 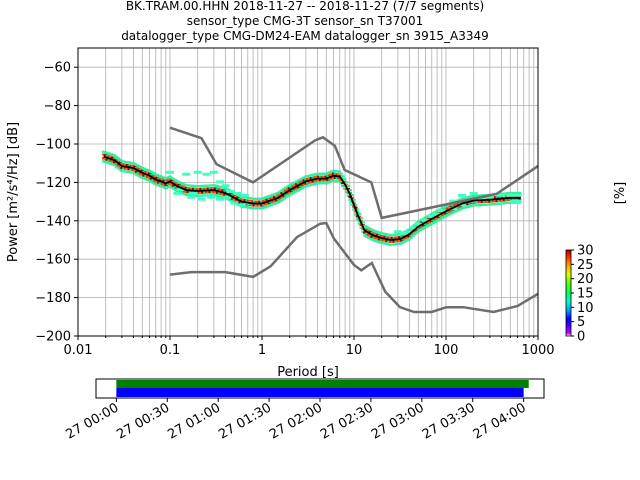 I want to click on x-tick-label: 100, so click(x=446, y=350).